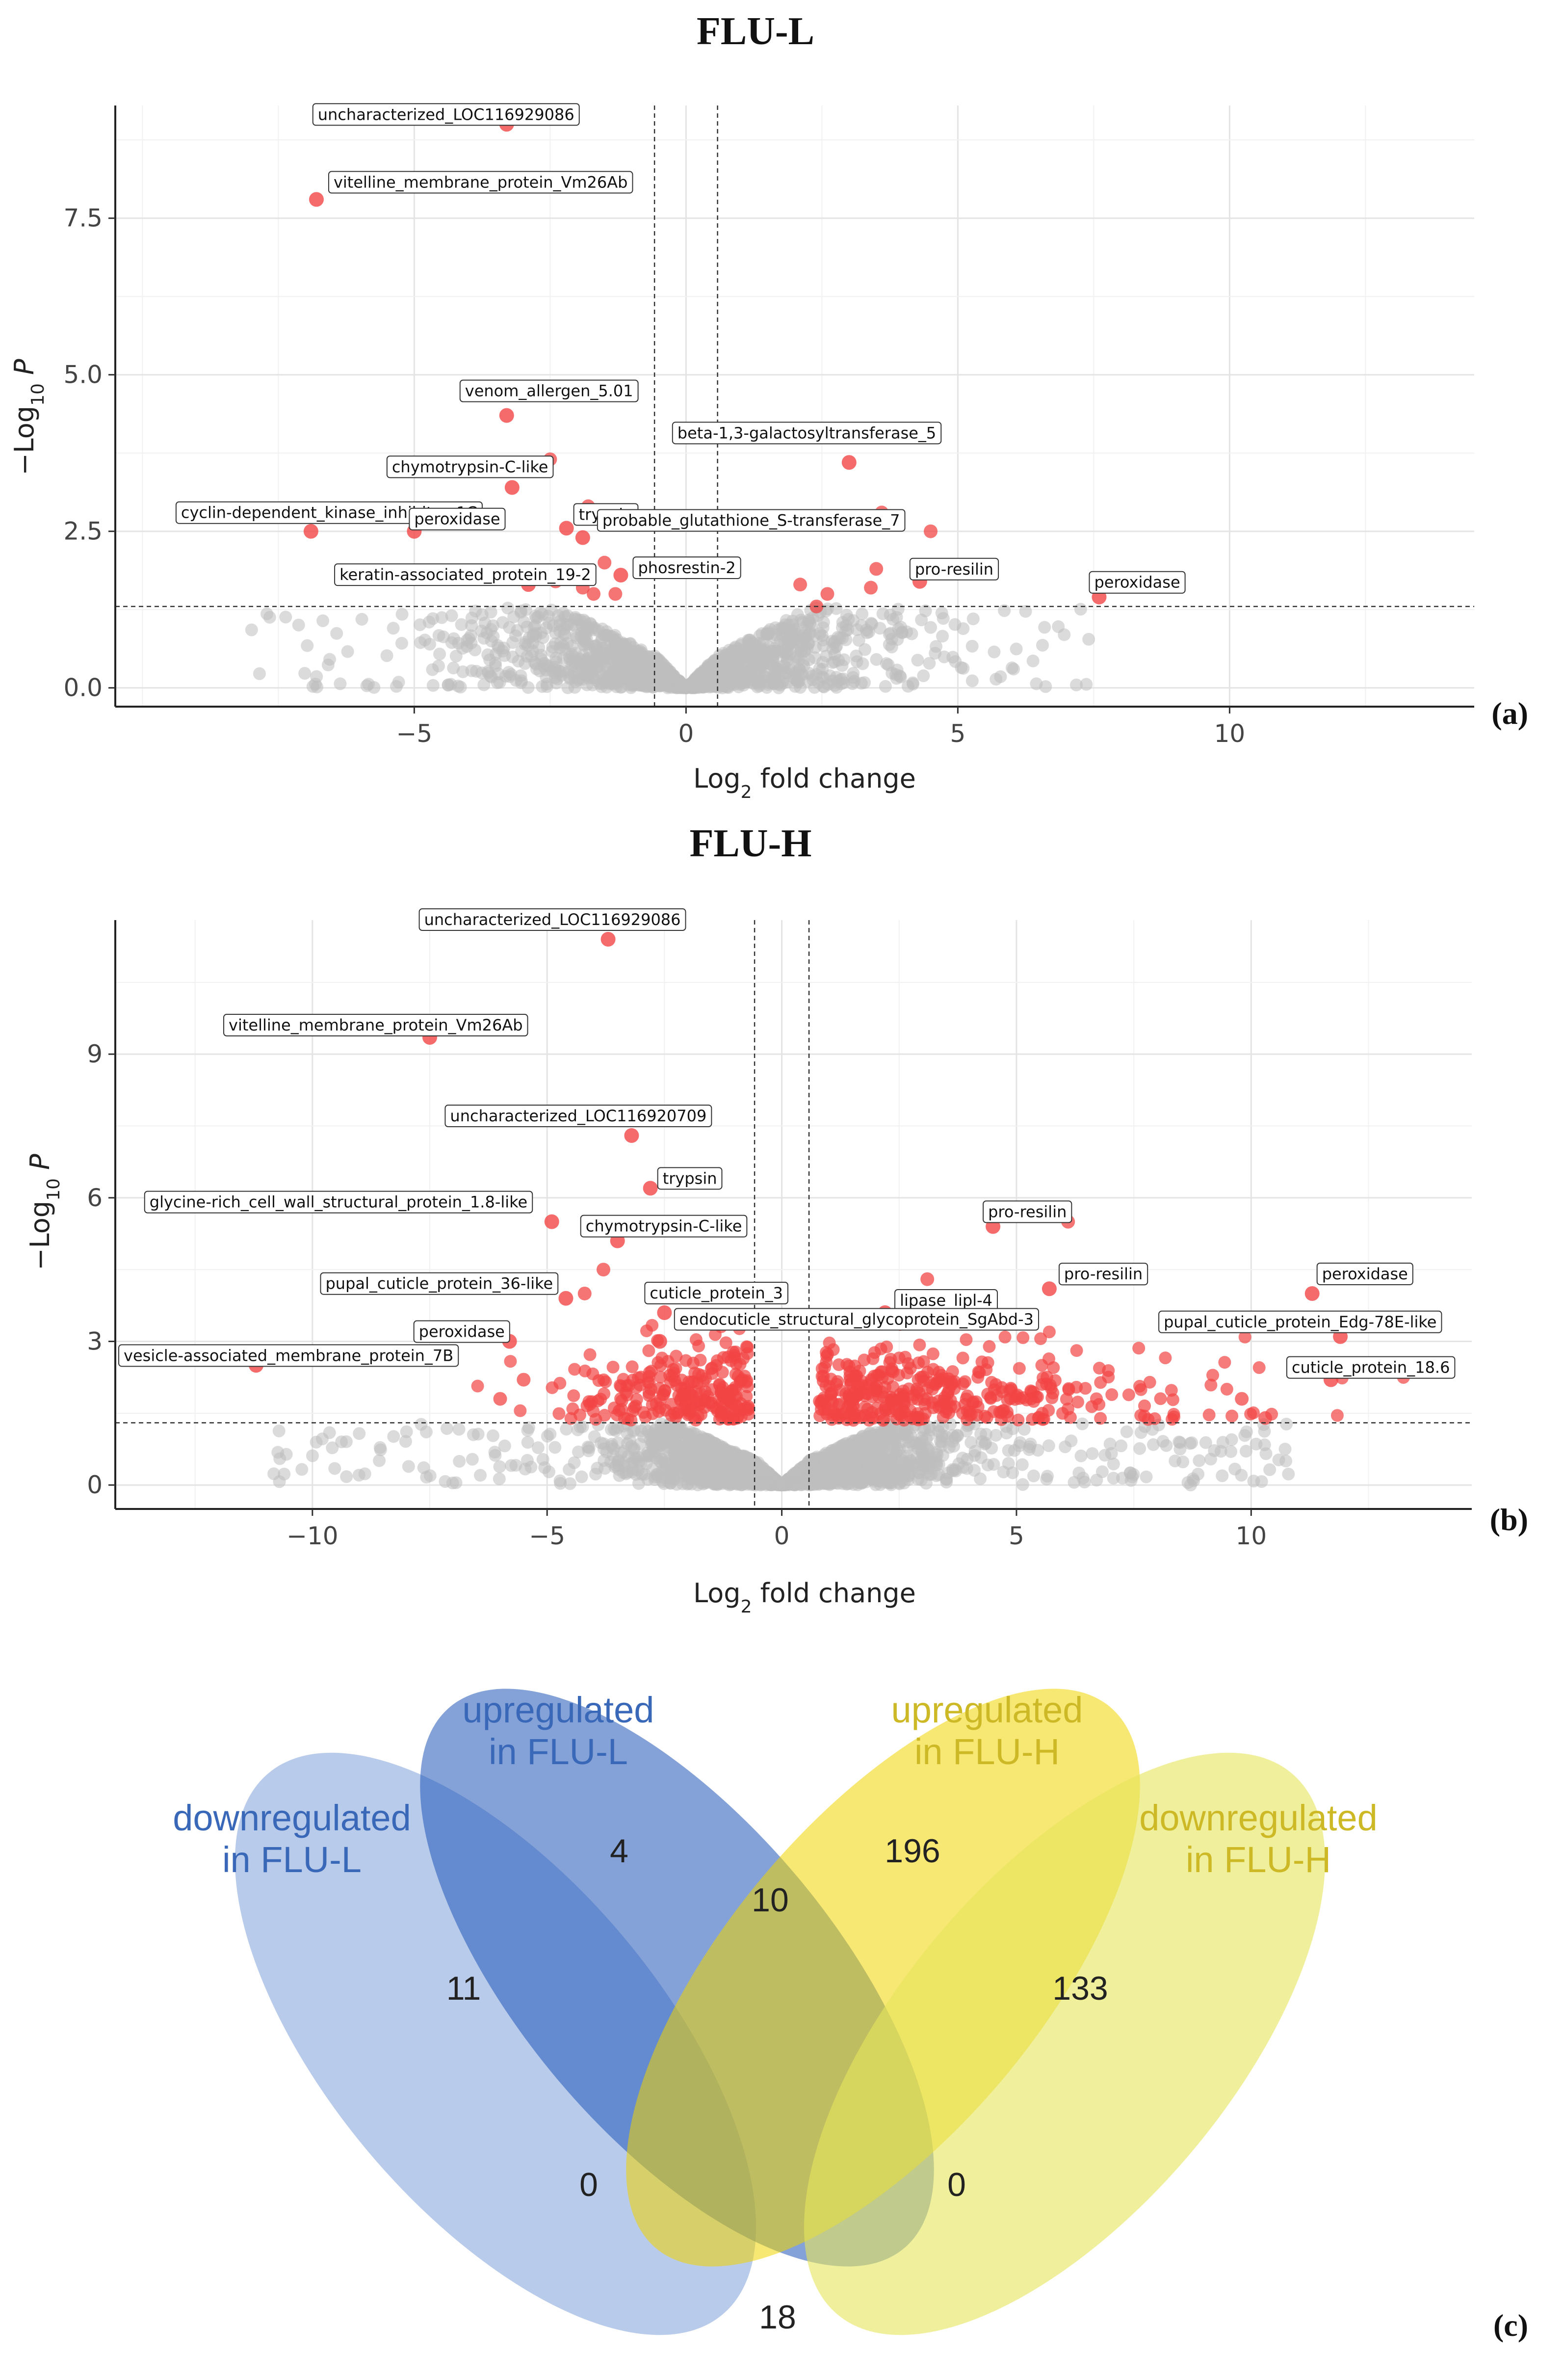  Describe the element at coordinates (481, 182) in the screenshot. I see `point-label: vitelline_membrane_protein_Vm26Ab` at that location.